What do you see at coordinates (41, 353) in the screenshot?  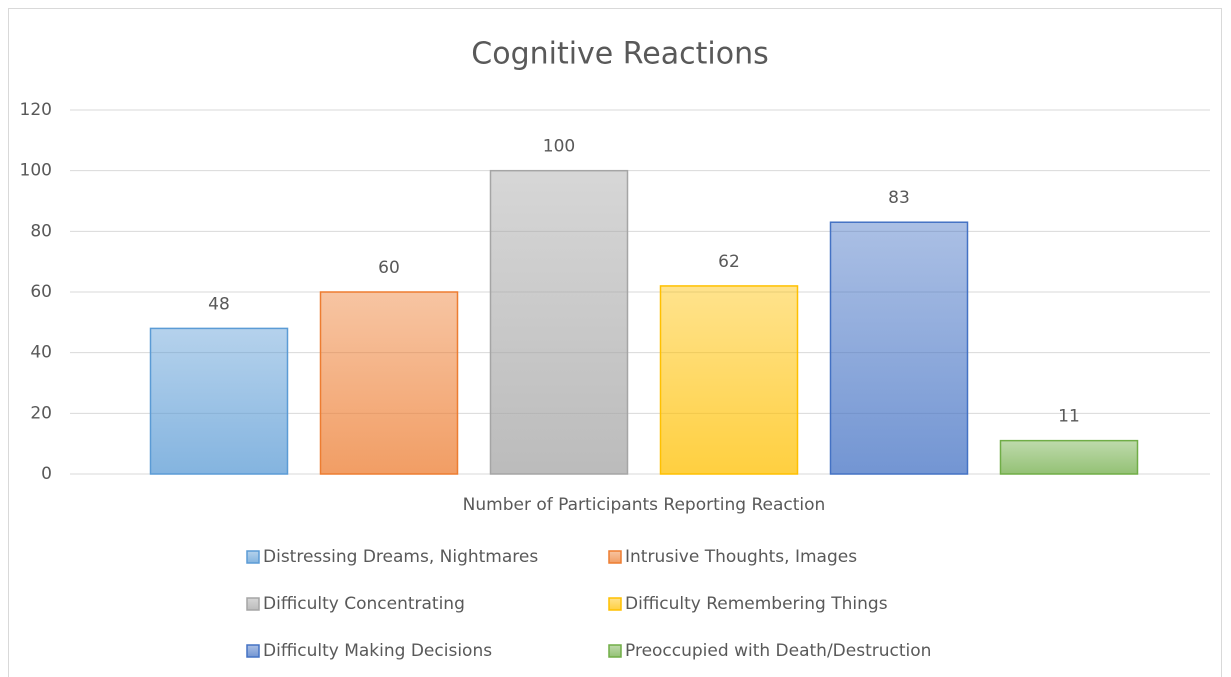 I see `y-tick-label: 40` at bounding box center [41, 353].